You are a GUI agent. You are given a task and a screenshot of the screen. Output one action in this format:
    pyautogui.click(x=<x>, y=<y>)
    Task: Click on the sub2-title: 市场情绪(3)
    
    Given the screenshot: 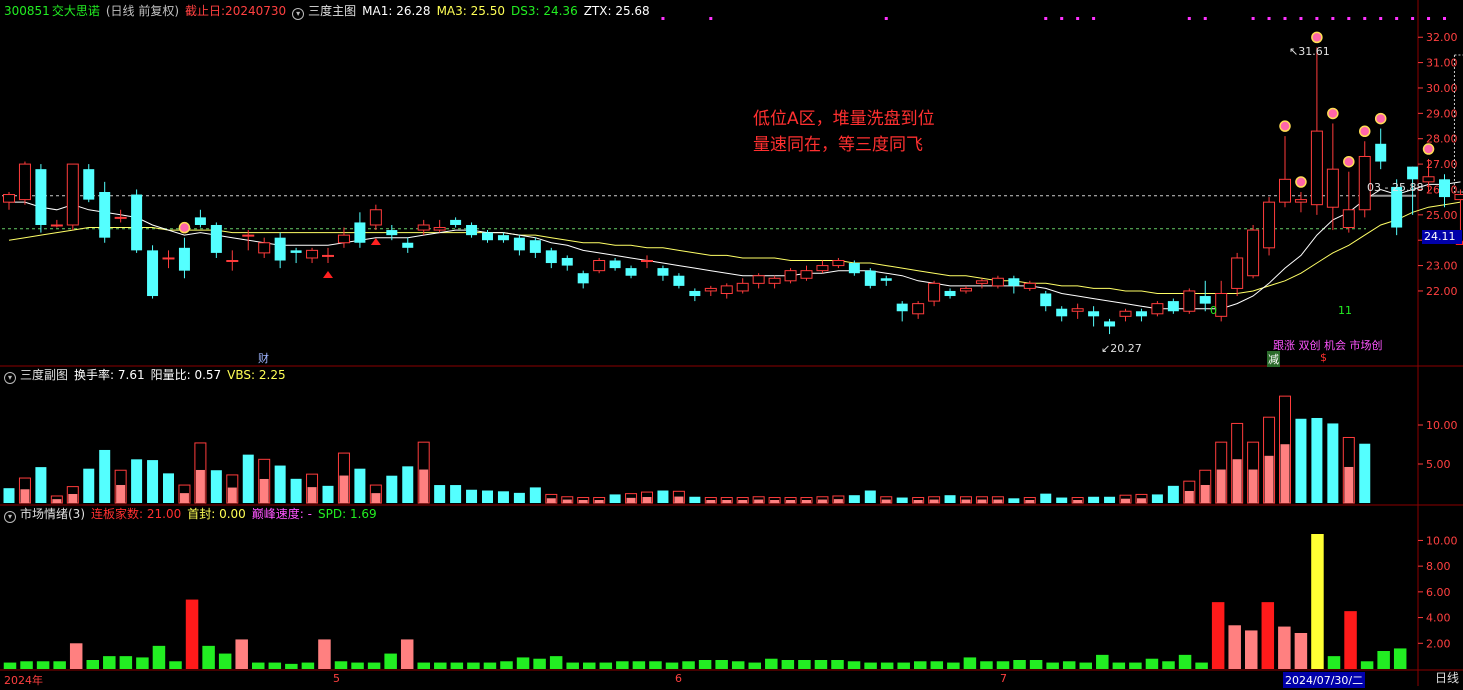 What is the action you would take?
    pyautogui.click(x=52, y=514)
    